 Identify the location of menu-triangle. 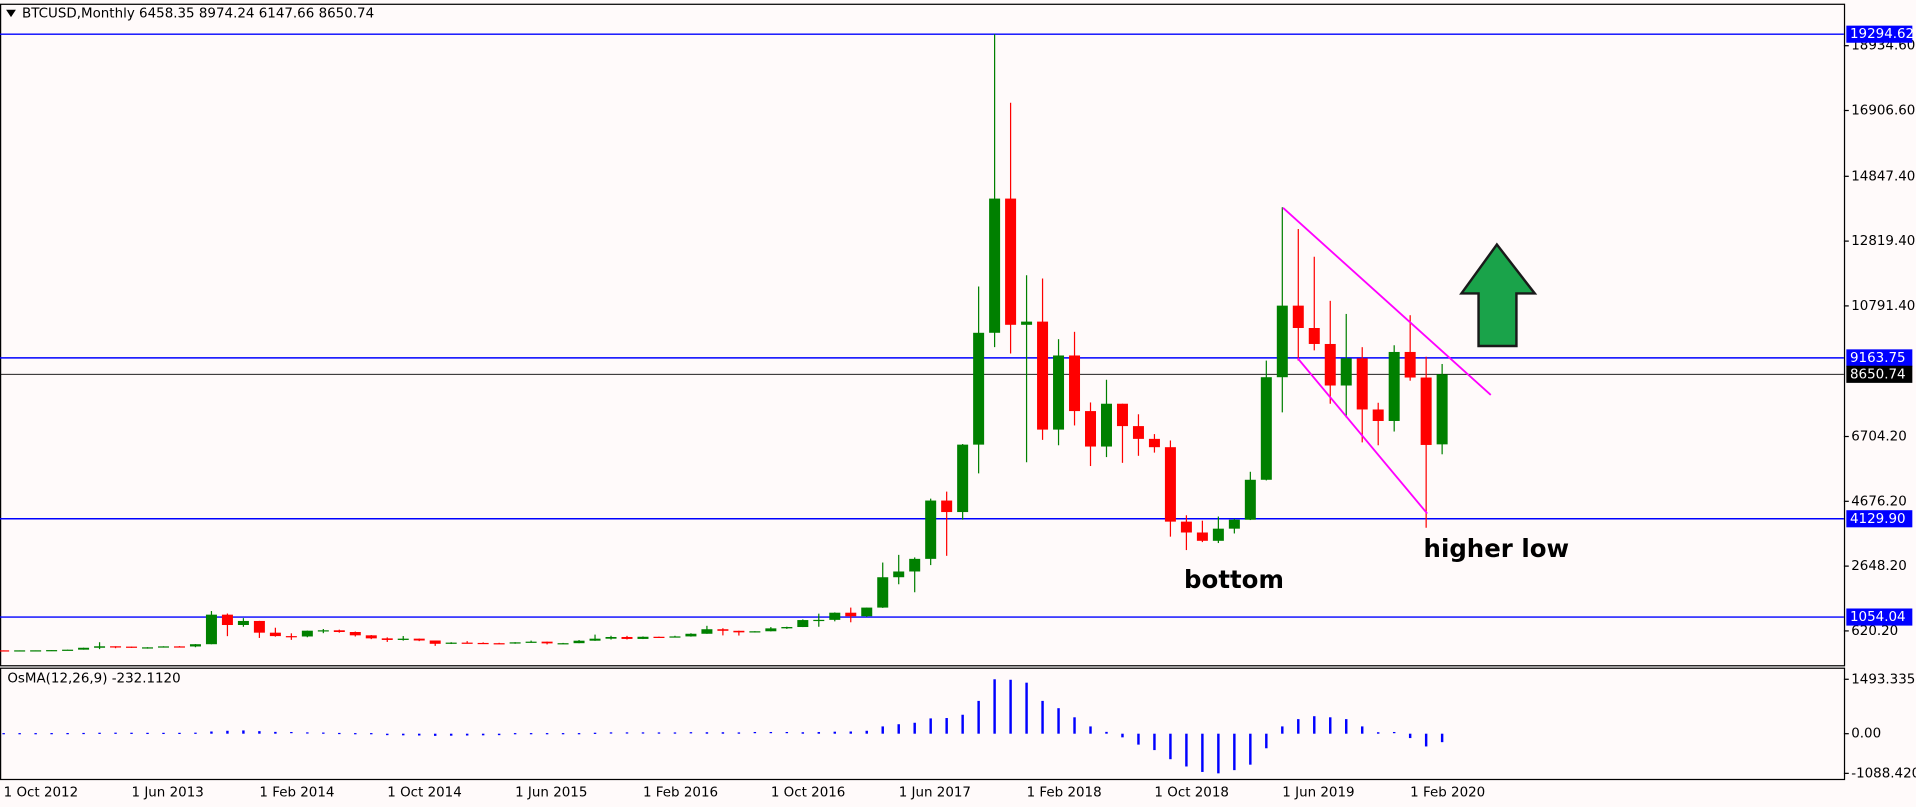
(11, 13).